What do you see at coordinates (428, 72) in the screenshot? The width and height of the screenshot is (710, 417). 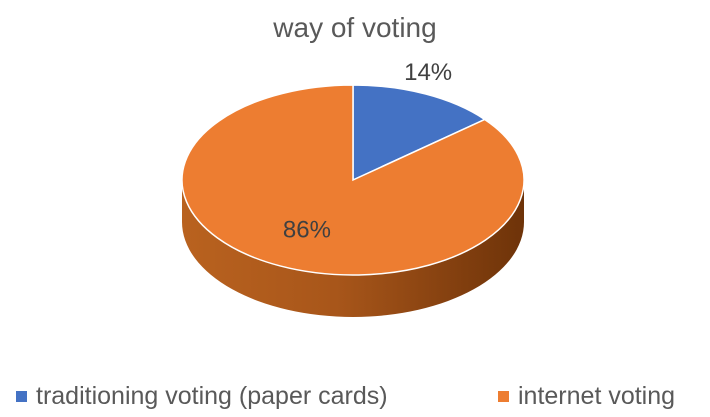 I see `data-label-0: 14%` at bounding box center [428, 72].